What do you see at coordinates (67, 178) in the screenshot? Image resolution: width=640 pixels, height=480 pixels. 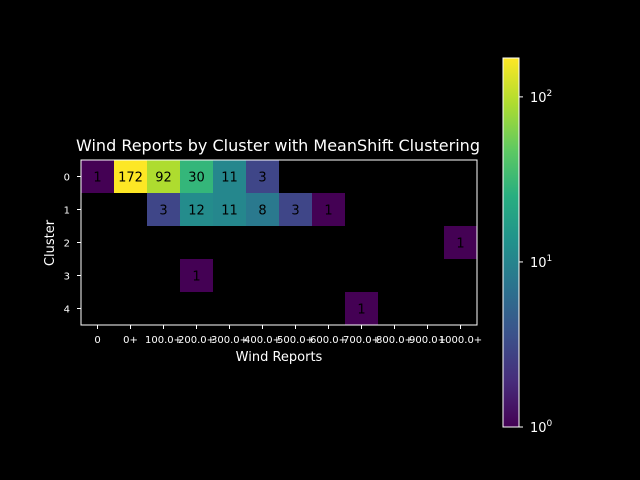 I see `y-tick-label: 0` at bounding box center [67, 178].